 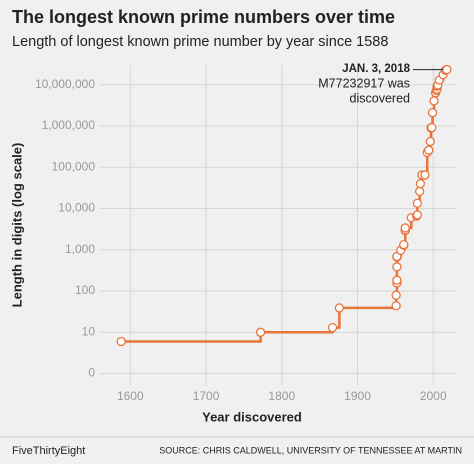 I want to click on y-tick-label: 10, so click(x=89, y=331).